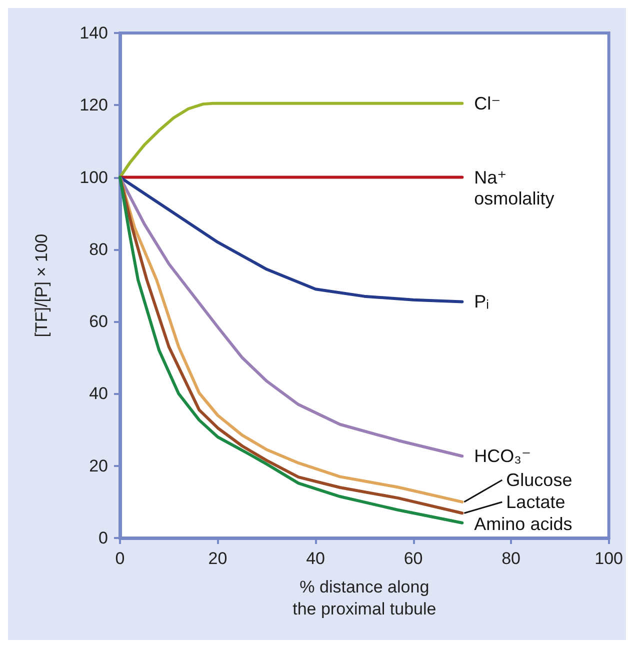 The height and width of the screenshot is (648, 634). What do you see at coordinates (523, 524) in the screenshot?
I see `series-label: Amino acids` at bounding box center [523, 524].